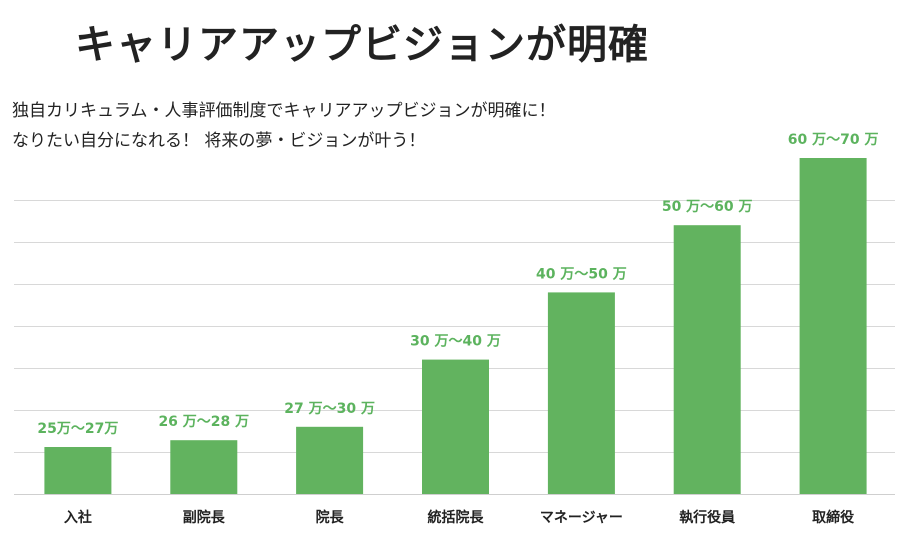  I want to click on value-label: 25万〜27万, so click(77, 429).